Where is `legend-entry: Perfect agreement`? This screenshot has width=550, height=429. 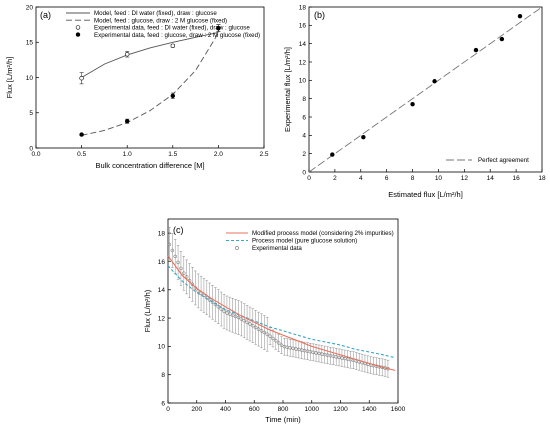
legend-entry: Perfect agreement is located at coordinates (503, 160).